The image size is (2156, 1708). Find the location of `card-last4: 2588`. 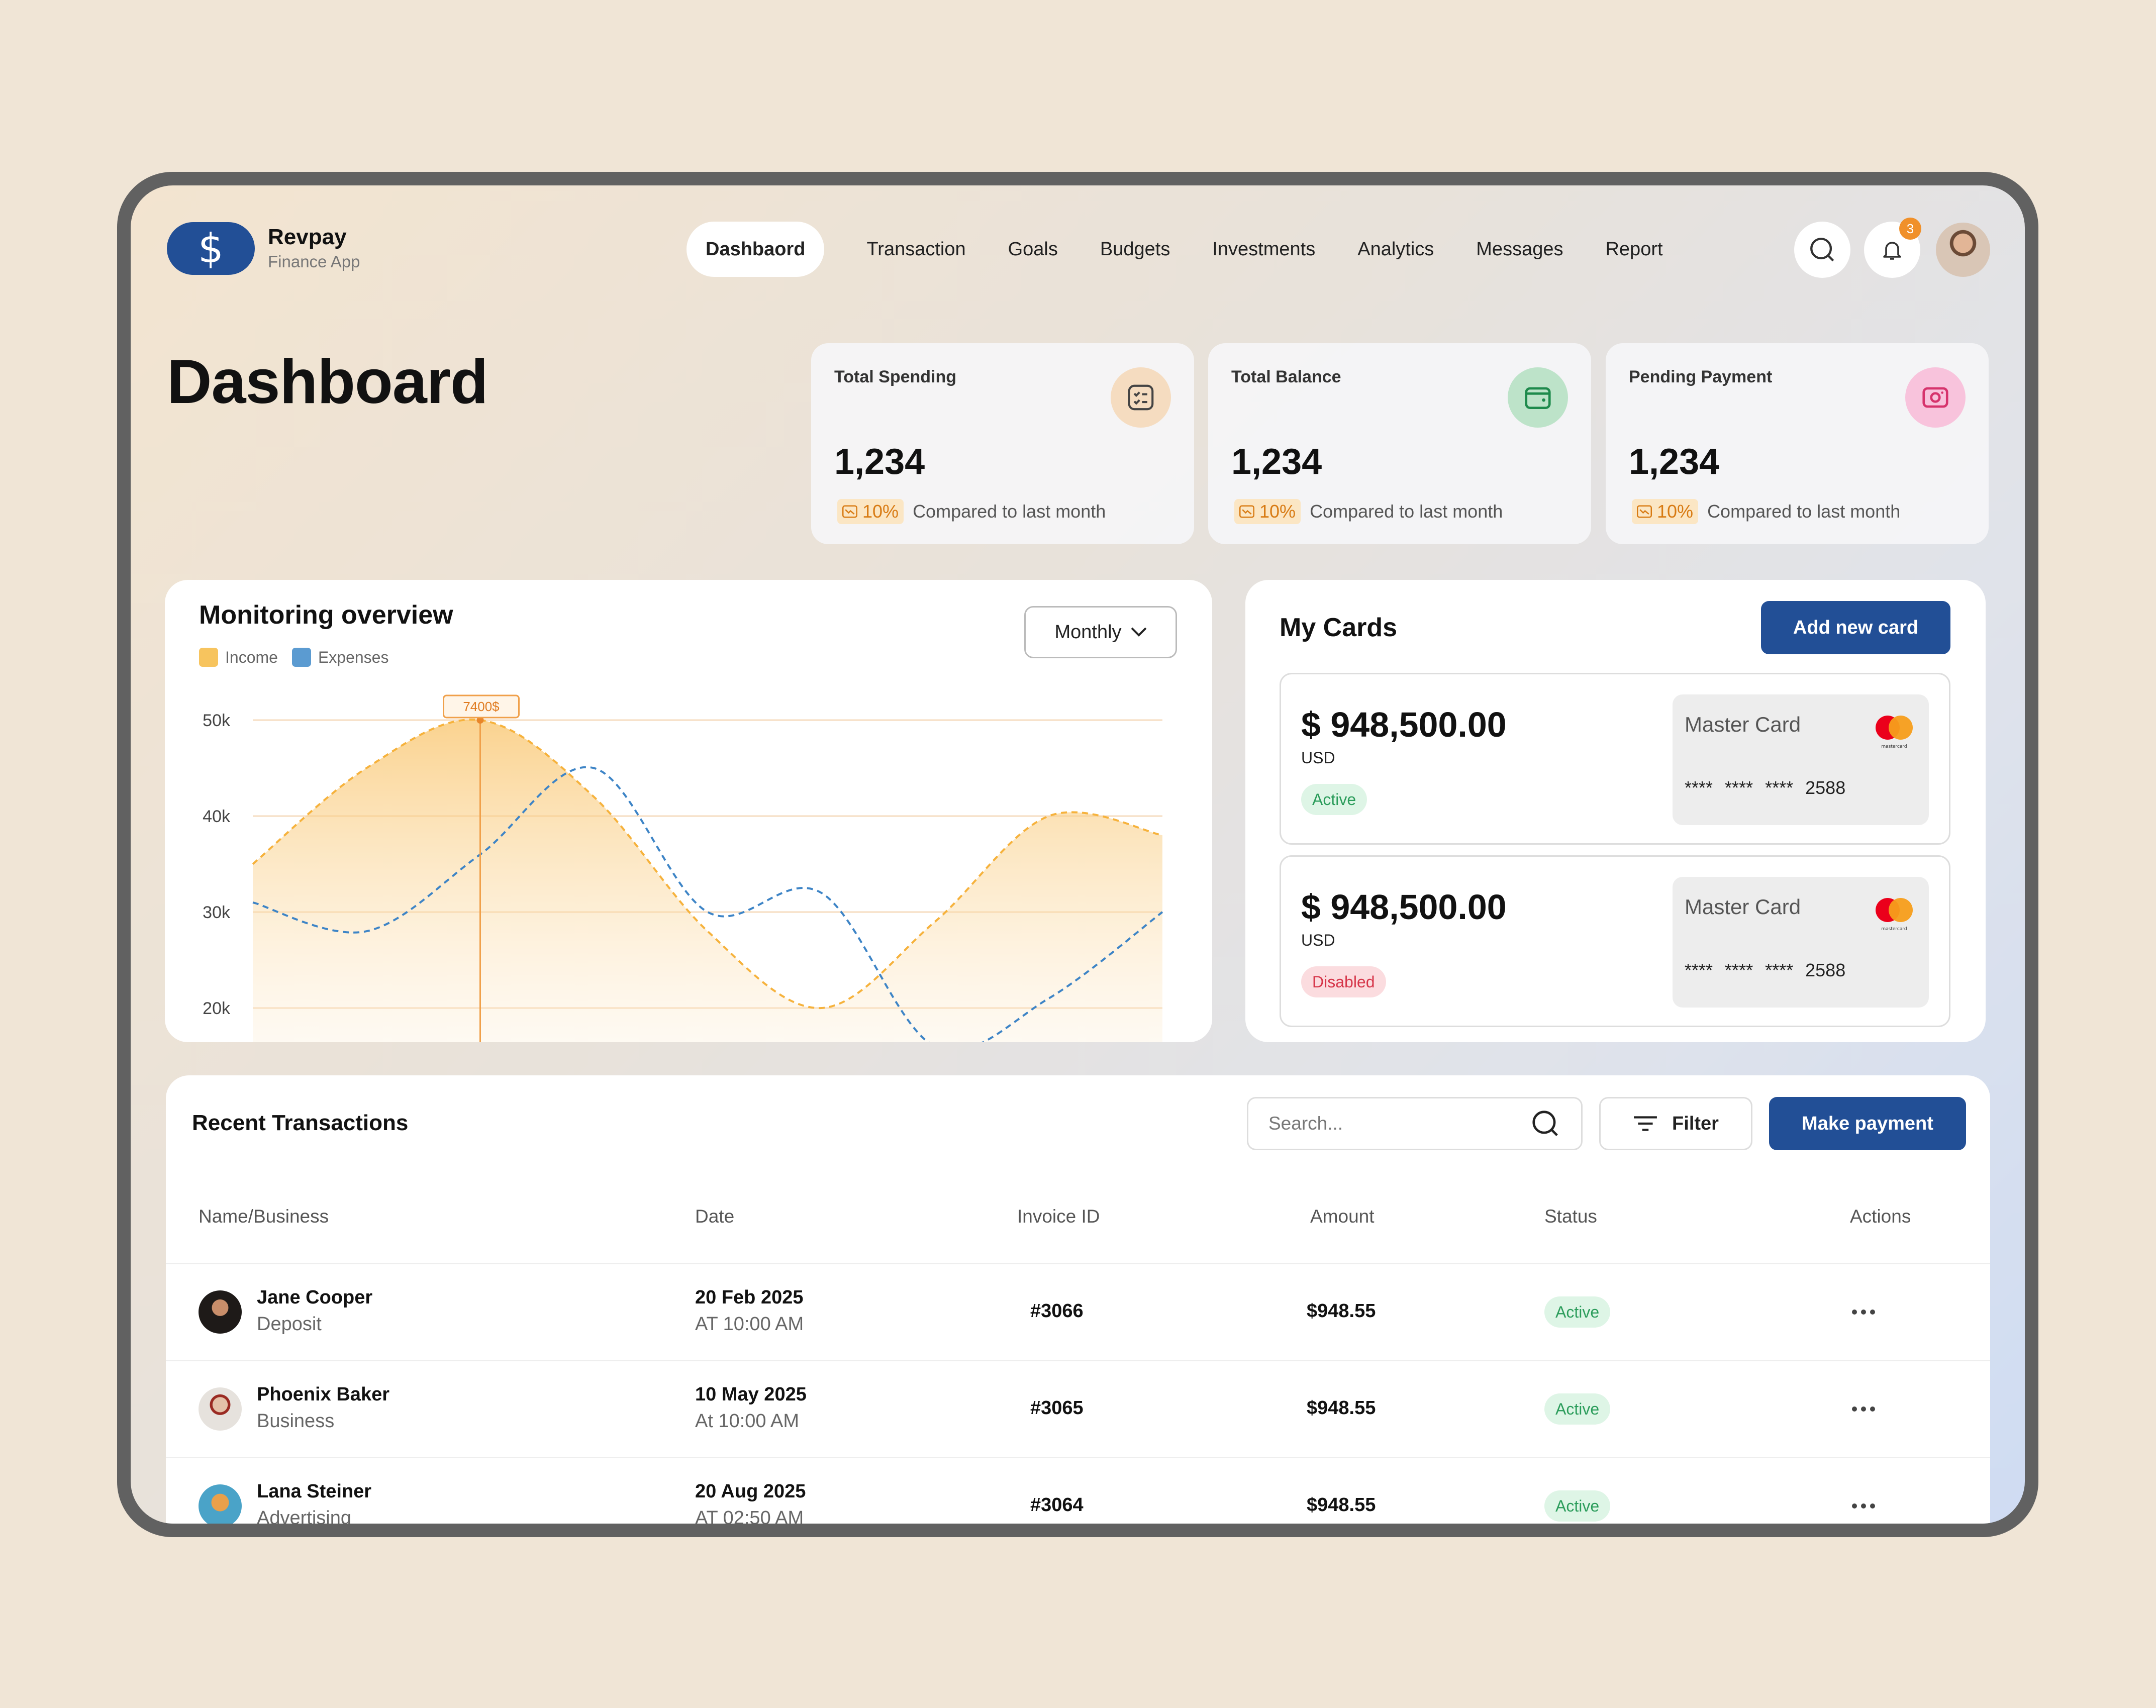

card-last4: 2588 is located at coordinates (1825, 970).